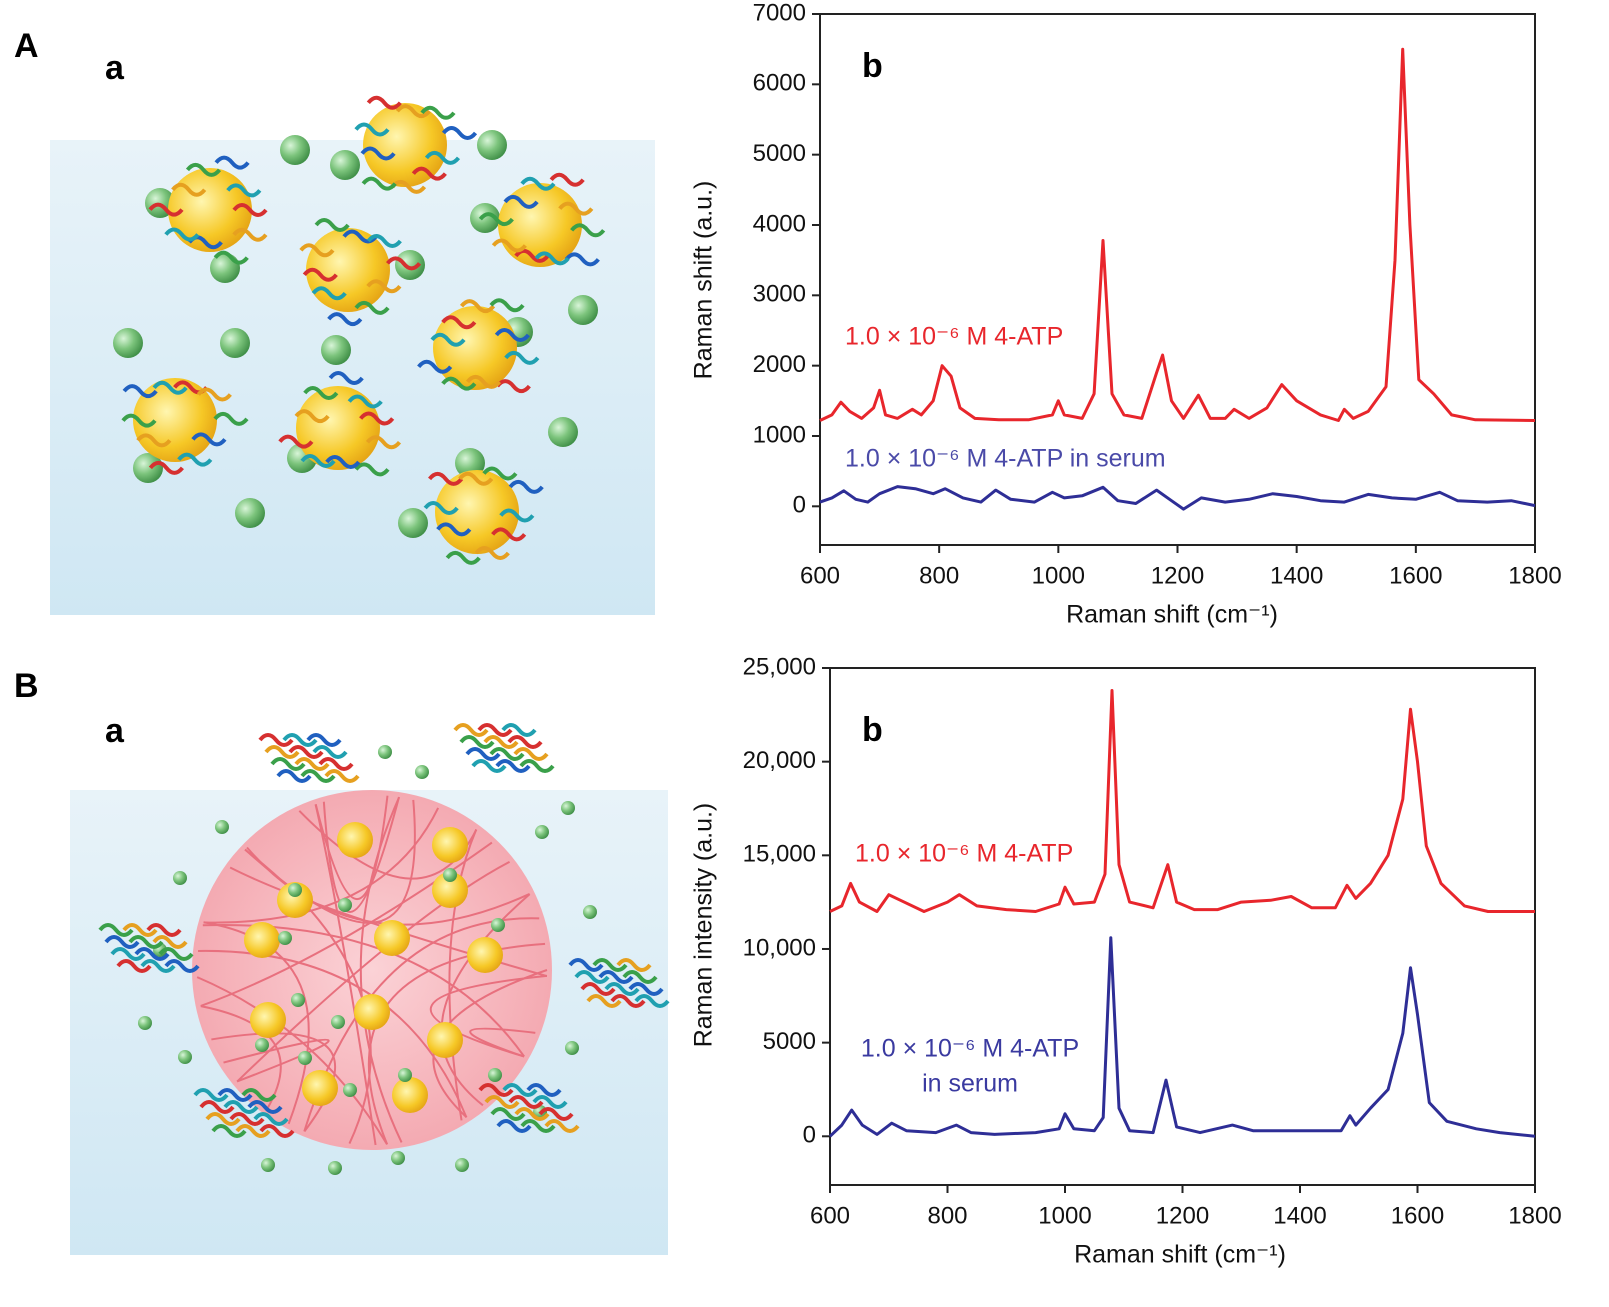 Image resolution: width=1609 pixels, height=1307 pixels. I want to click on y-tick-label: 15,000, so click(779, 854).